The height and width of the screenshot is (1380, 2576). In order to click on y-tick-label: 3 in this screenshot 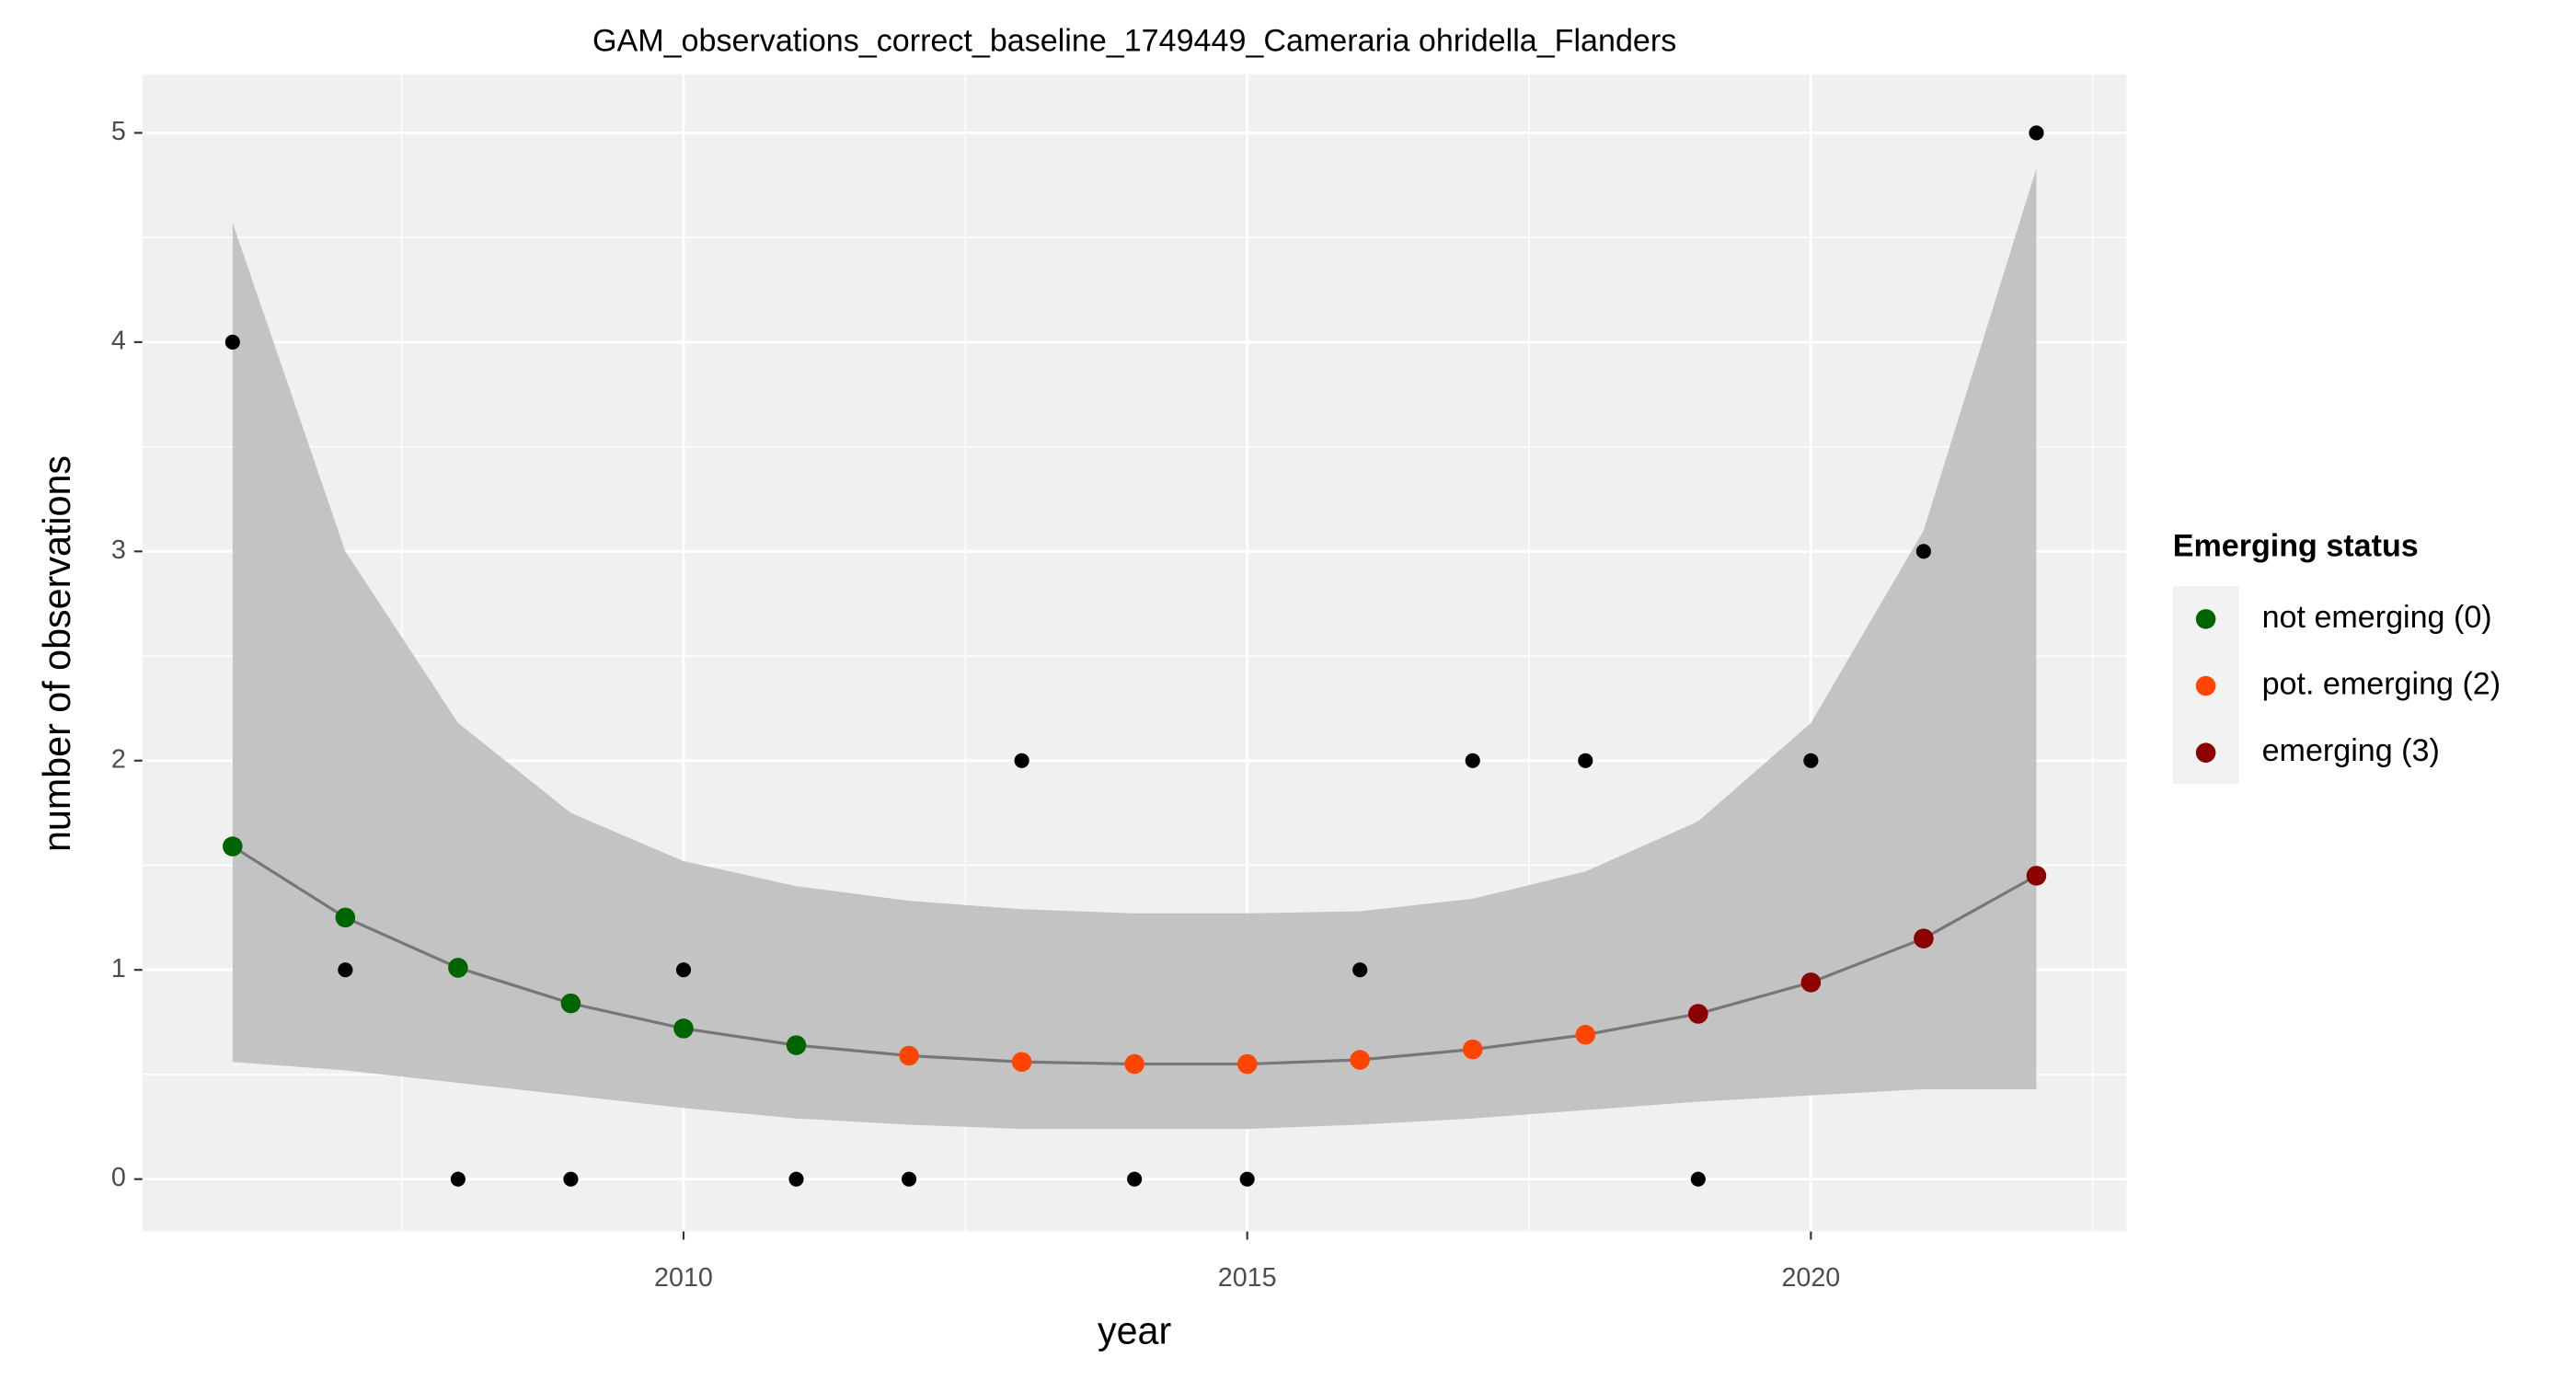, I will do `click(118, 550)`.